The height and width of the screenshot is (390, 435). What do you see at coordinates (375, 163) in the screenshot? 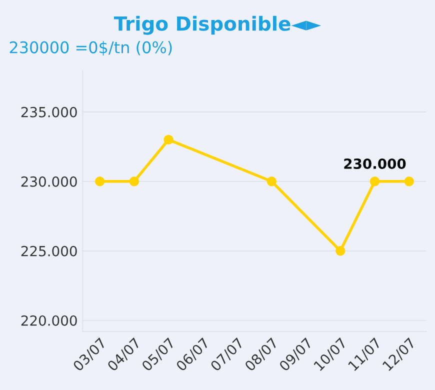
I see `annotation: 230.000` at bounding box center [375, 163].